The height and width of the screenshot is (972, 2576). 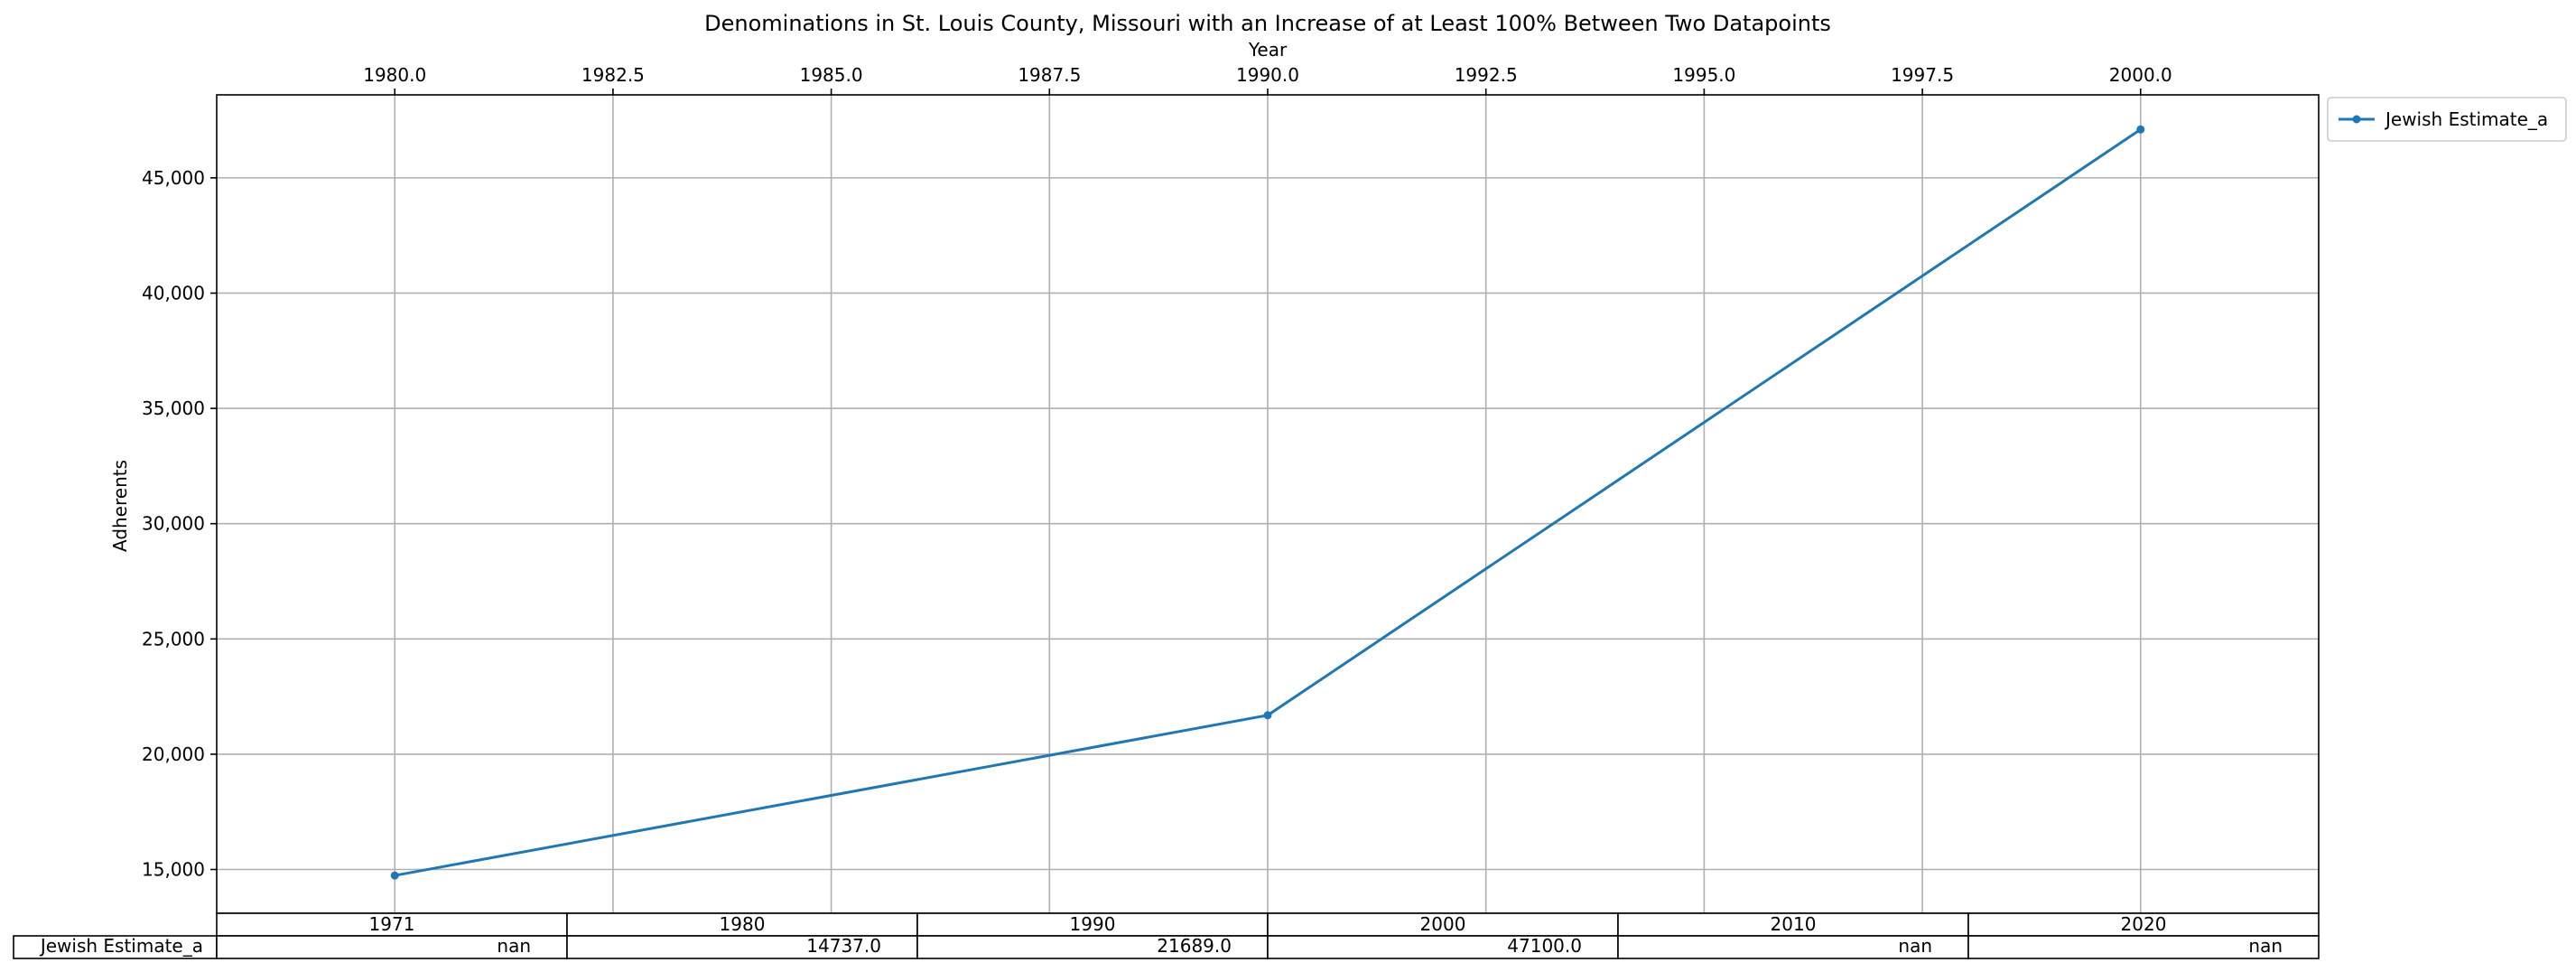 I want to click on y-tick-label: 35,000, so click(x=173, y=408).